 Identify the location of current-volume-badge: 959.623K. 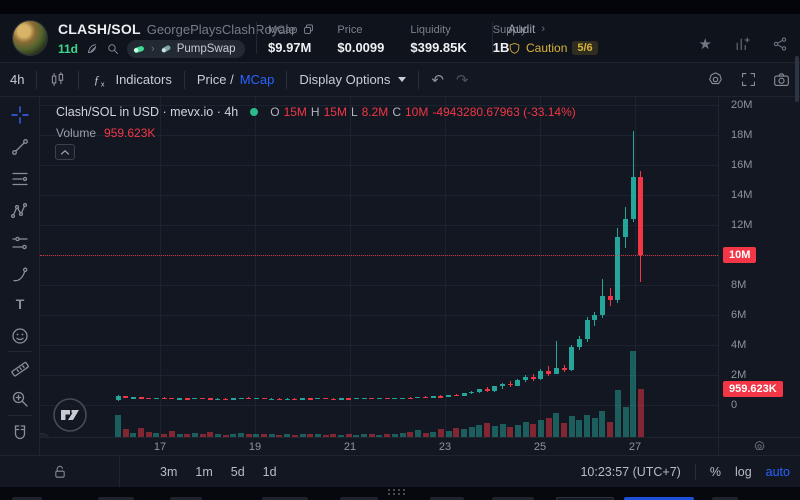
(753, 388).